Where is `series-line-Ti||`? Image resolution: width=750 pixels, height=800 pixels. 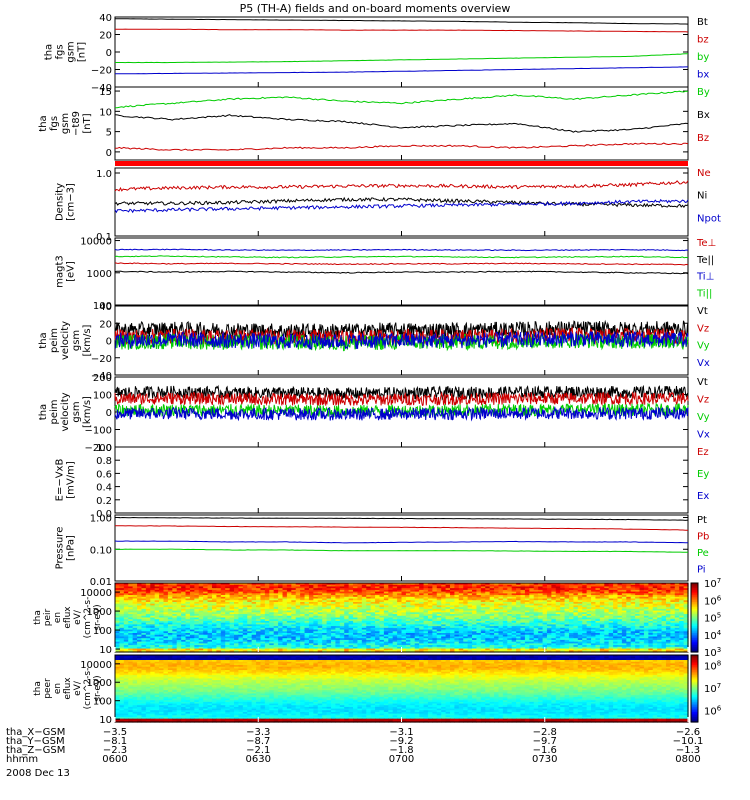 series-line-Ti|| is located at coordinates (401, 257).